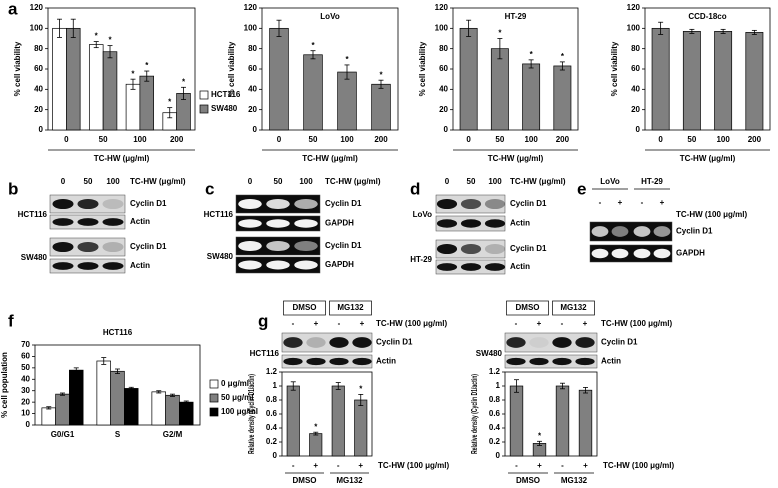  Describe the element at coordinates (38, 88) in the screenshot. I see `y-tick-label: 40` at that location.